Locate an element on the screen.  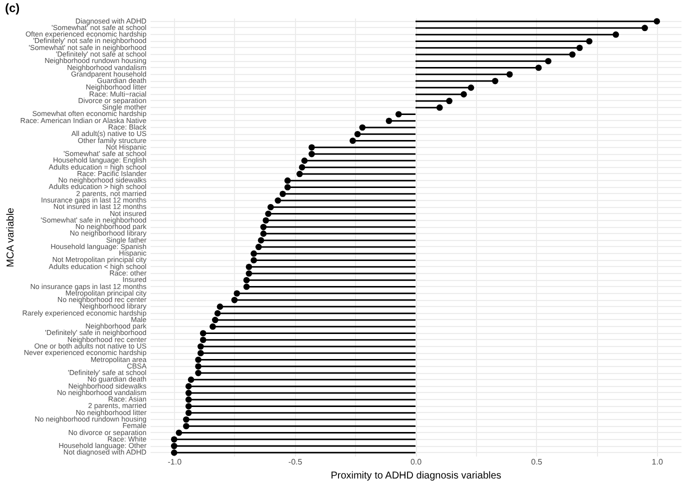
x-axis-title: Proximity to ADHD diagnosis variables is located at coordinates (416, 476).